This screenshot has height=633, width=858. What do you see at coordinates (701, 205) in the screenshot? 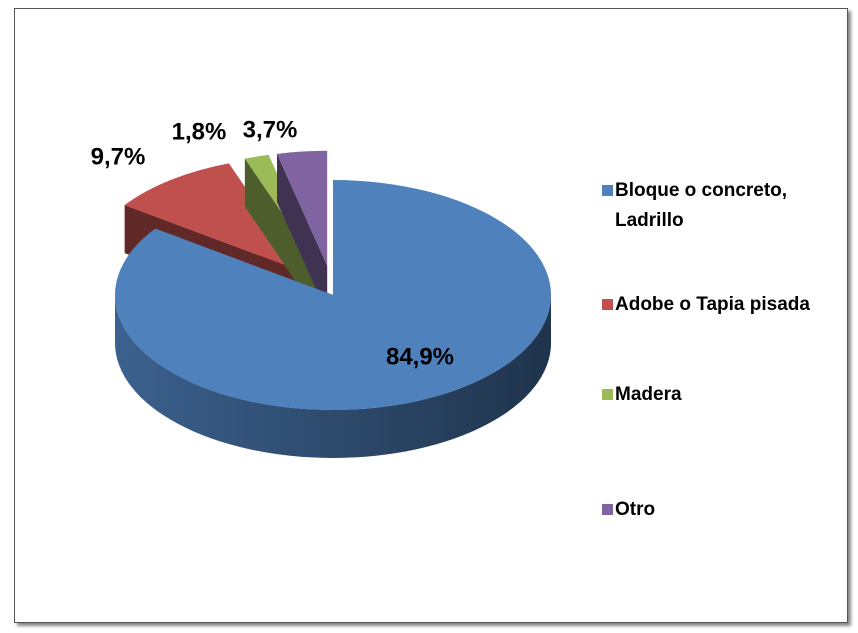
I see `legend-label: Bloque o concreto, Ladrillo` at bounding box center [701, 205].